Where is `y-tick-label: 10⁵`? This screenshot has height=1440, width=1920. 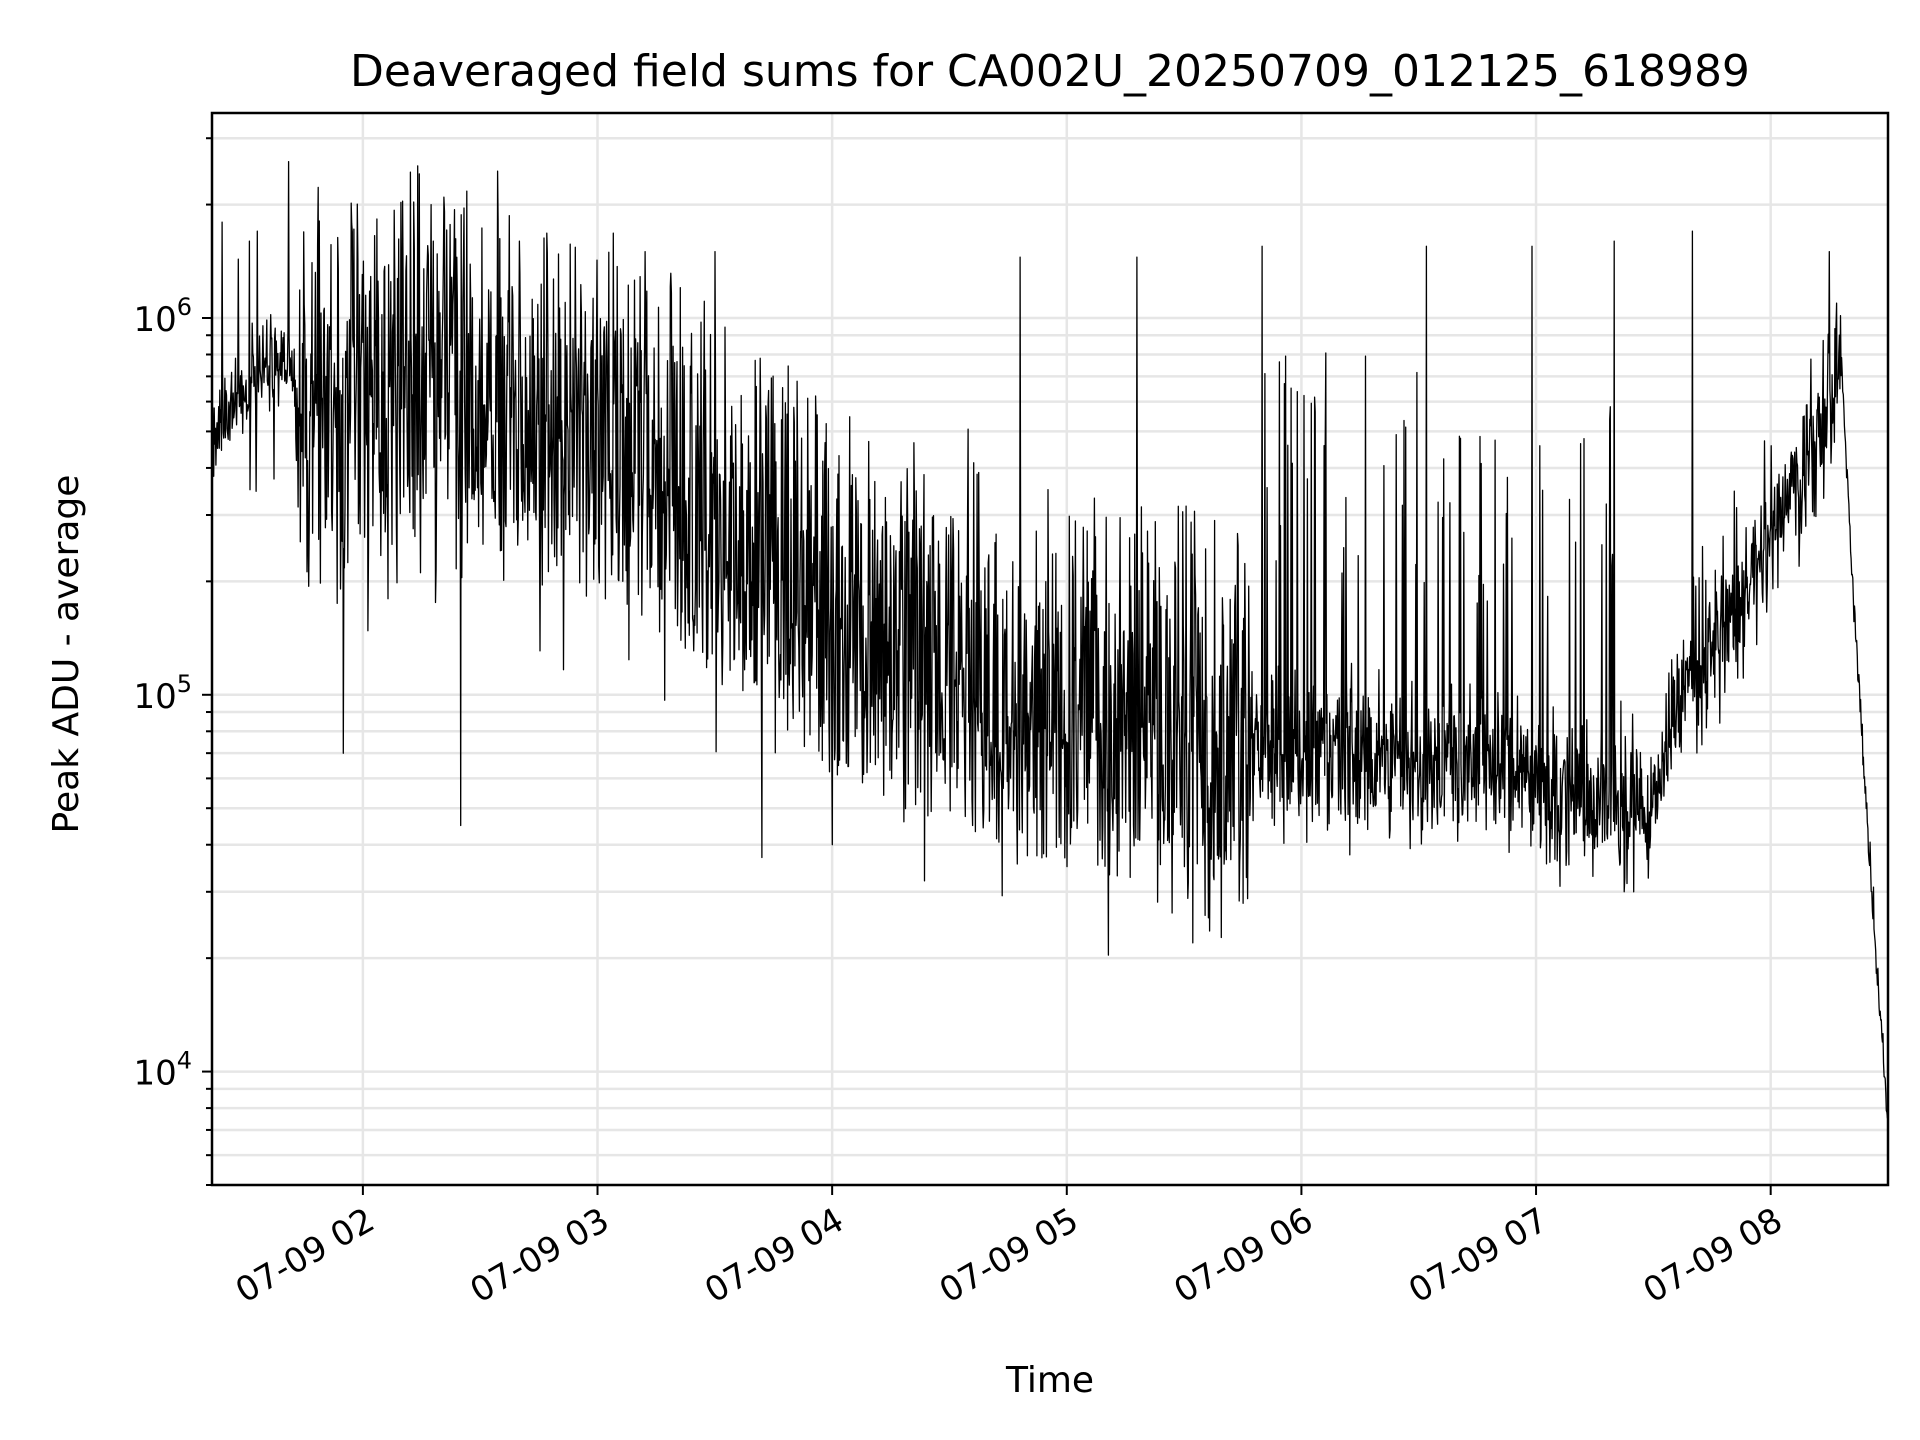
y-tick-label: 10⁵ is located at coordinates (162, 693).